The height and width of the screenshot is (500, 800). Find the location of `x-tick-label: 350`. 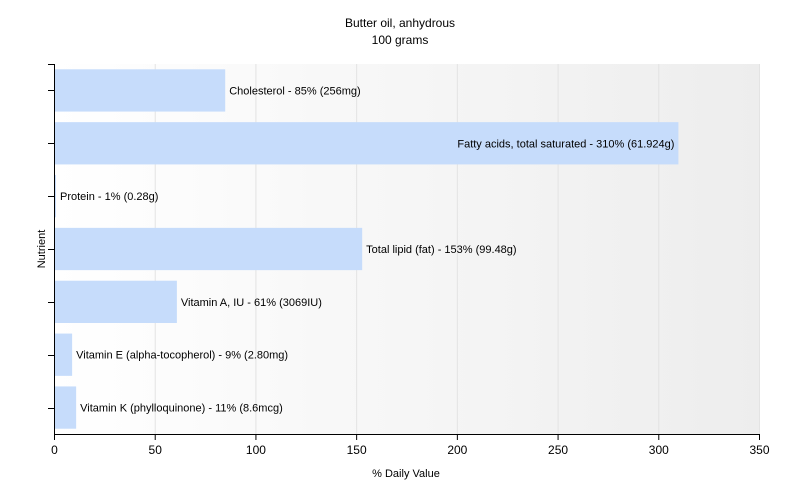

x-tick-label: 350 is located at coordinates (759, 450).